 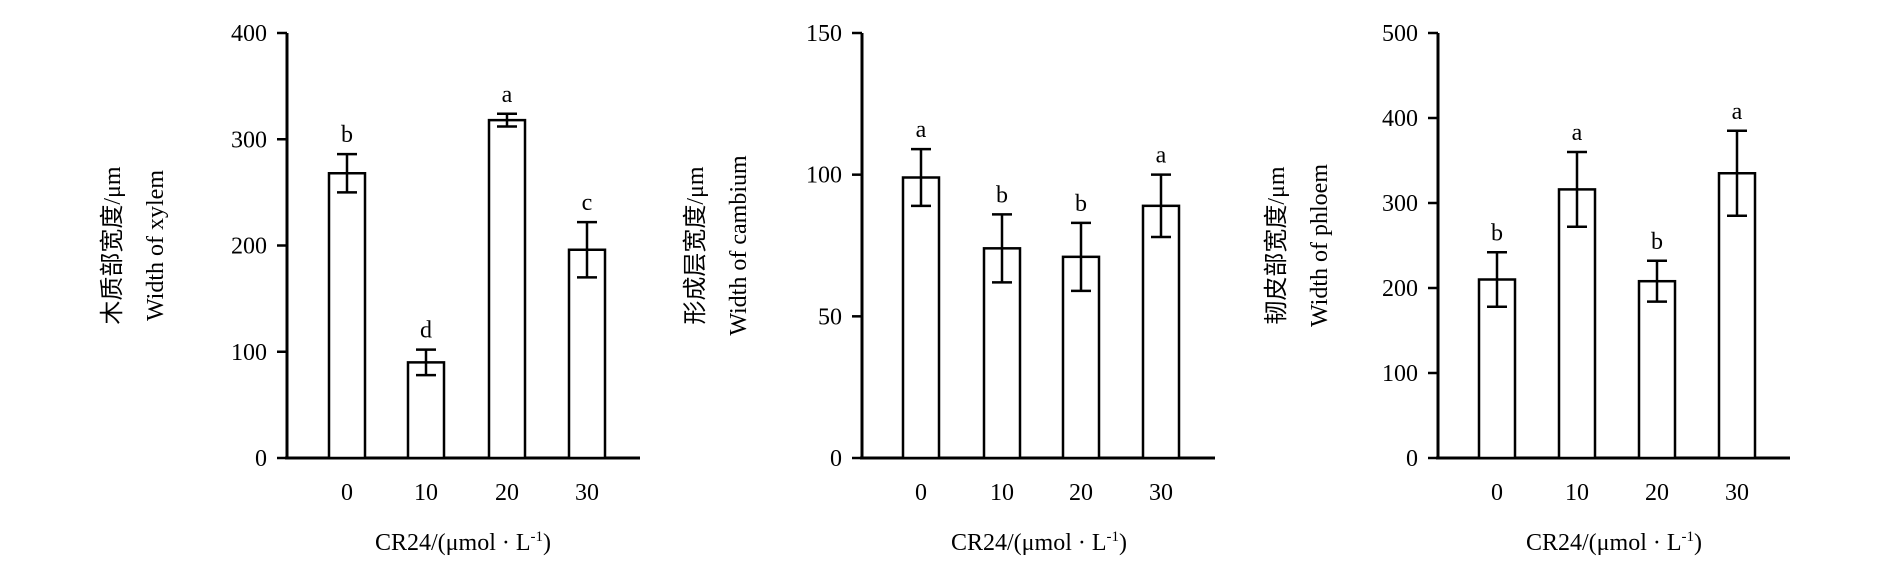 What do you see at coordinates (695, 245) in the screenshot?
I see `y-axis-title-cn: 形成层宽度/μm` at bounding box center [695, 245].